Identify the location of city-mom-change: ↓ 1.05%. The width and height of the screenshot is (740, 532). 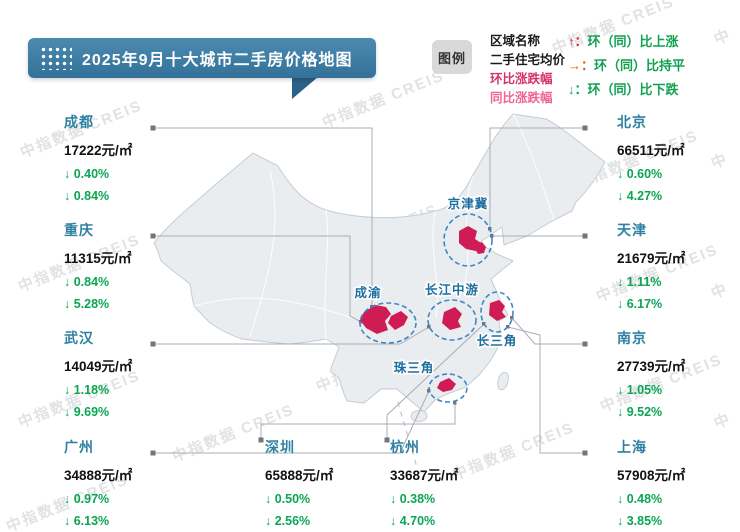
(640, 390).